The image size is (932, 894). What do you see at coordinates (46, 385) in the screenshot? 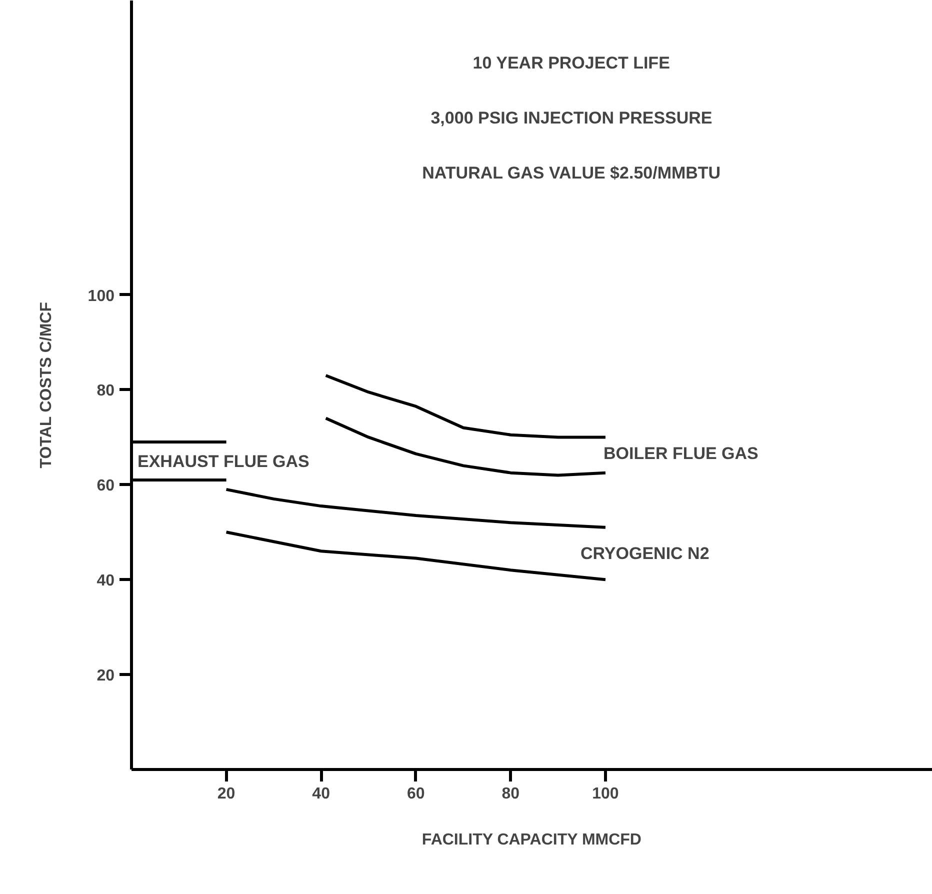
I see `y-axis-title: TOTAL COSTS C/MCF` at bounding box center [46, 385].